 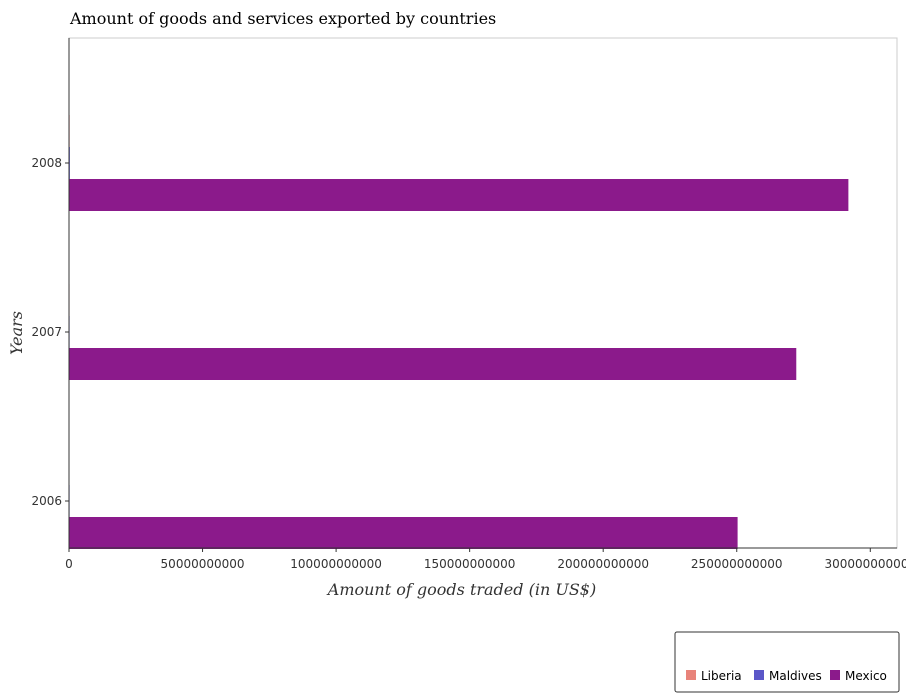 I want to click on bar-mexico-2007, so click(x=433, y=364).